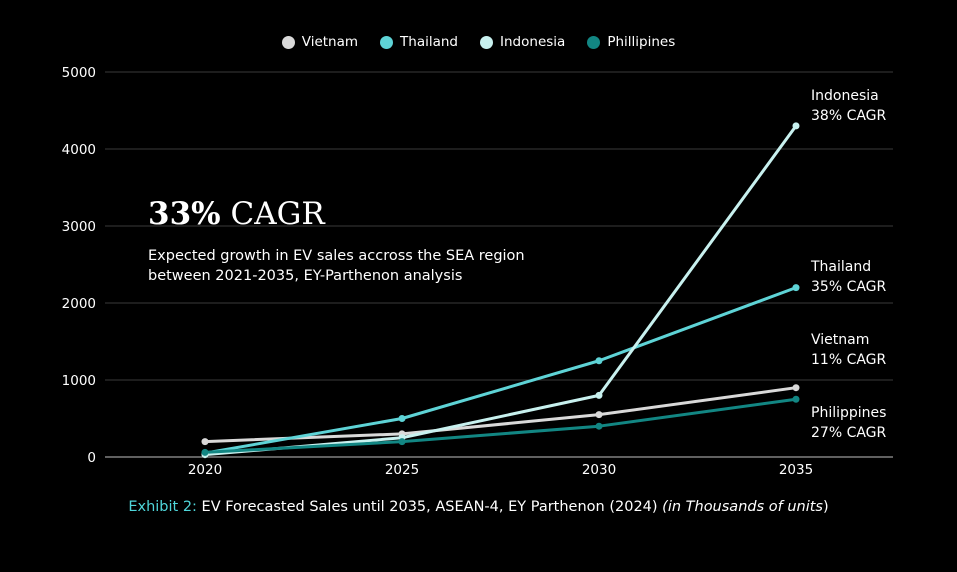 This screenshot has width=957, height=572. I want to click on caption-units: (in Thousands of units, so click(742, 507).